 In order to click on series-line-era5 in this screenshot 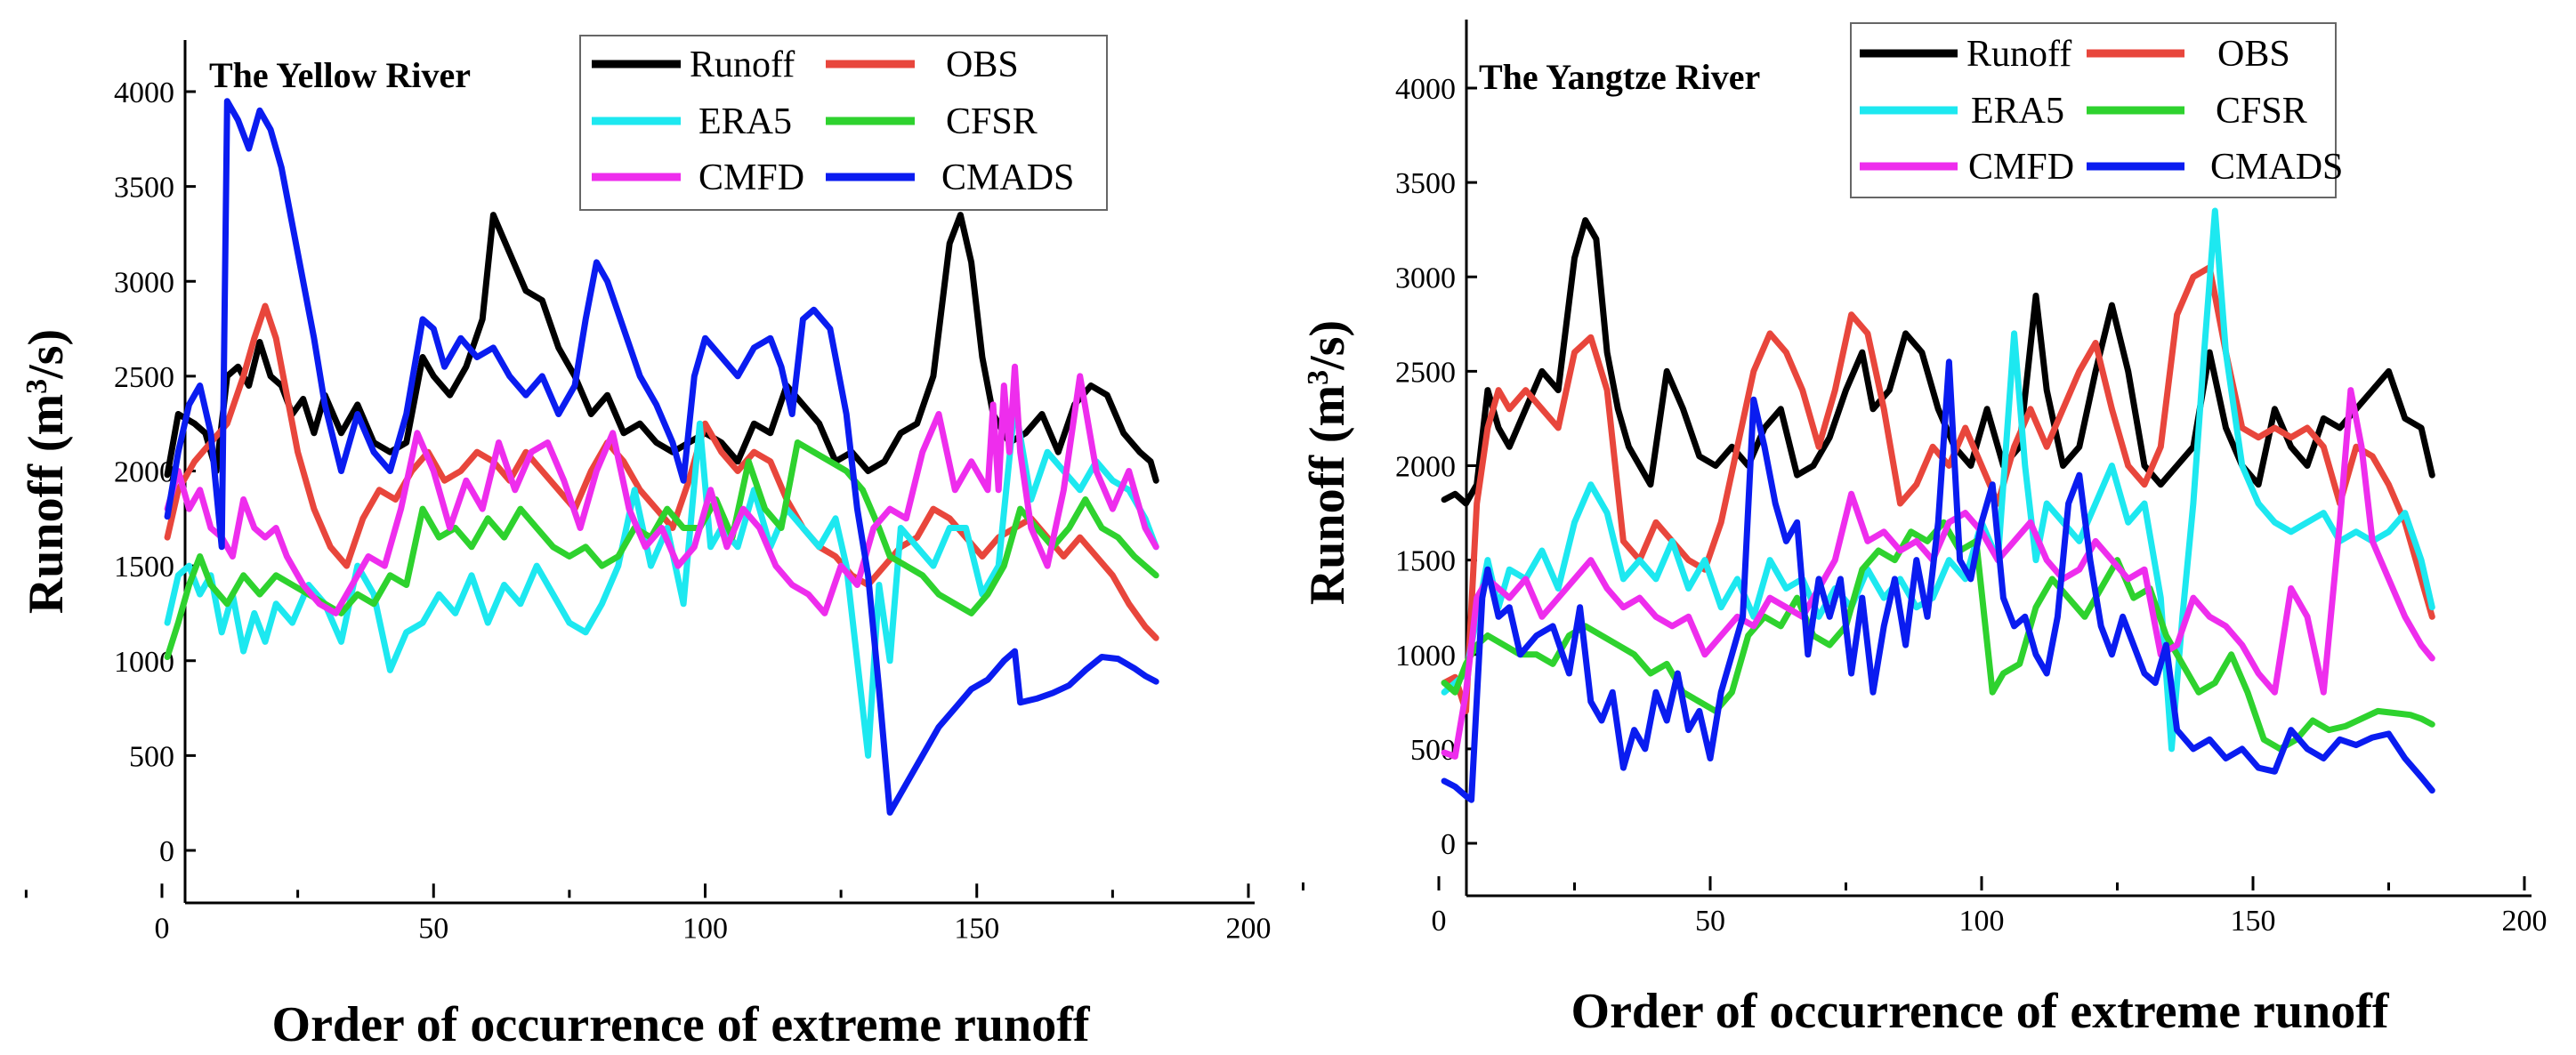, I will do `click(661, 580)`.